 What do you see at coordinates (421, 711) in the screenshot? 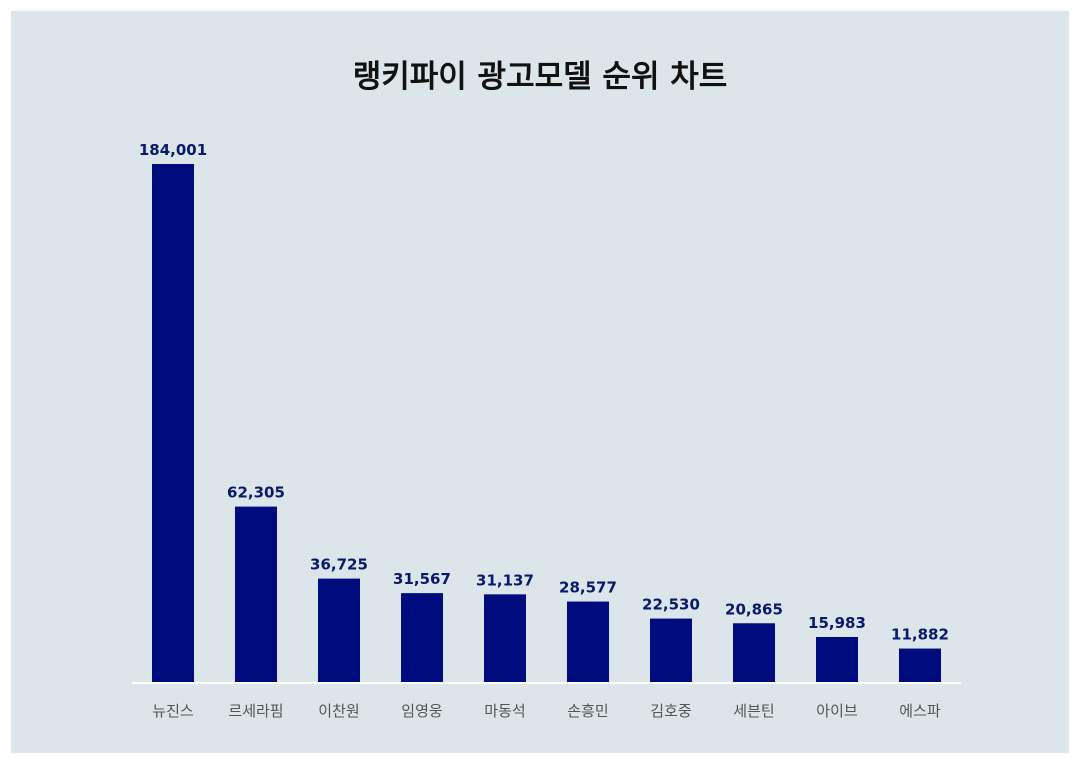
I see `category-label-4: 임영웅` at bounding box center [421, 711].